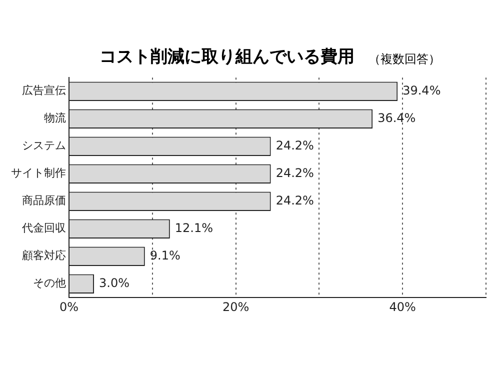 Image resolution: width=500 pixels, height=375 pixels. I want to click on x-tick-label: 20%, so click(236, 307).